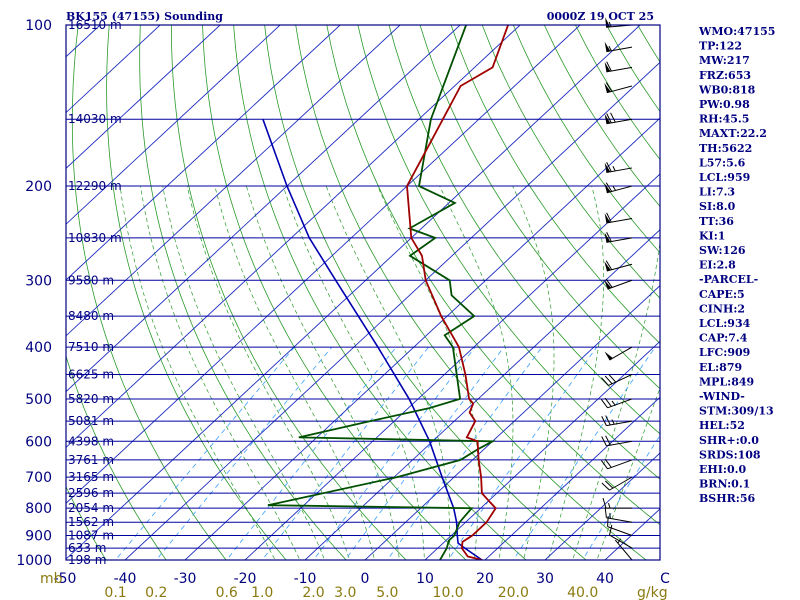  What do you see at coordinates (736, 31) in the screenshot?
I see `sounding-index: WMO:47155` at bounding box center [736, 31].